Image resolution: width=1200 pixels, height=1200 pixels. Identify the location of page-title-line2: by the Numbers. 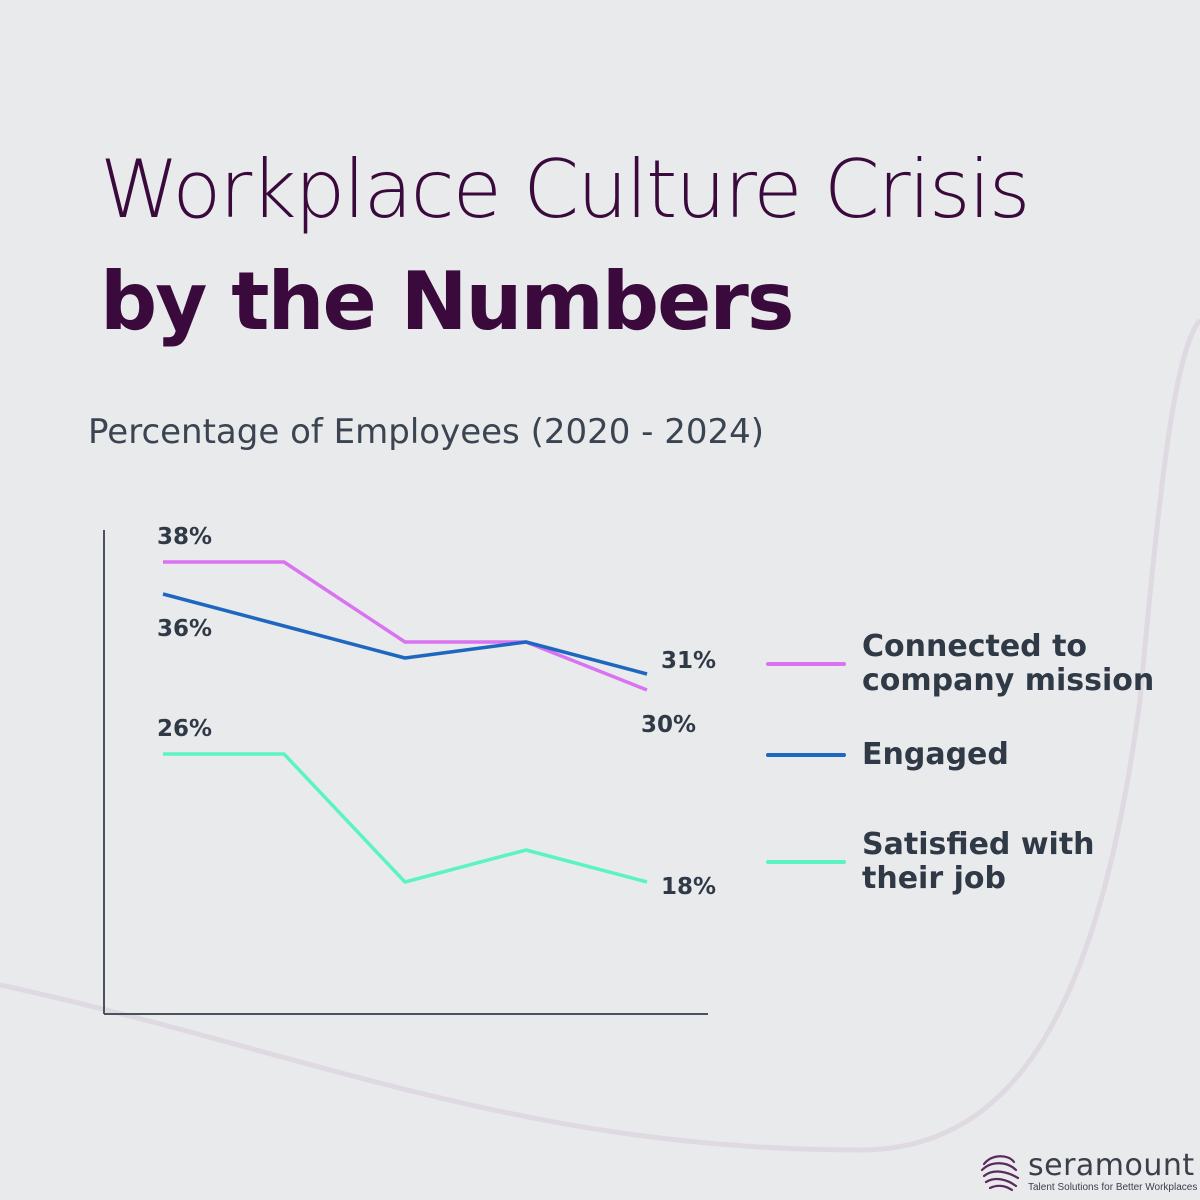
(447, 301).